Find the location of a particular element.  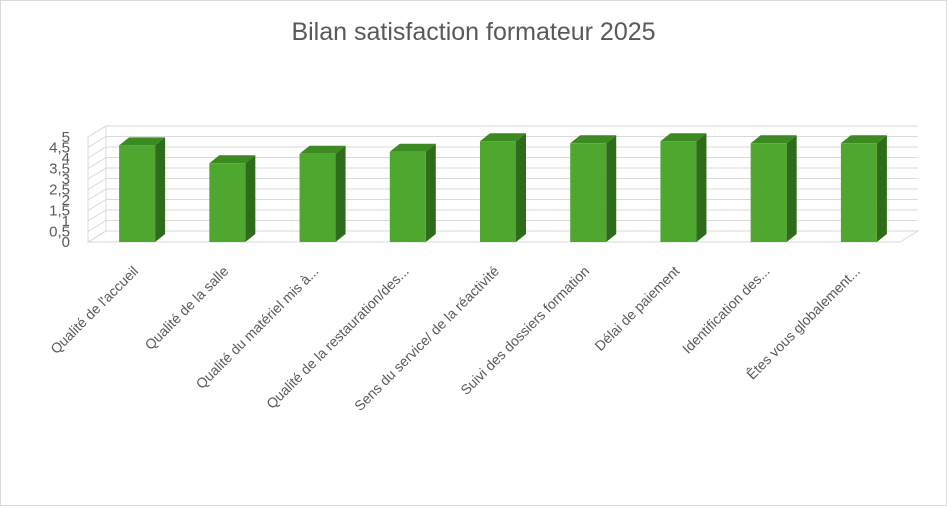

y-tick-label: 4 is located at coordinates (66, 158).